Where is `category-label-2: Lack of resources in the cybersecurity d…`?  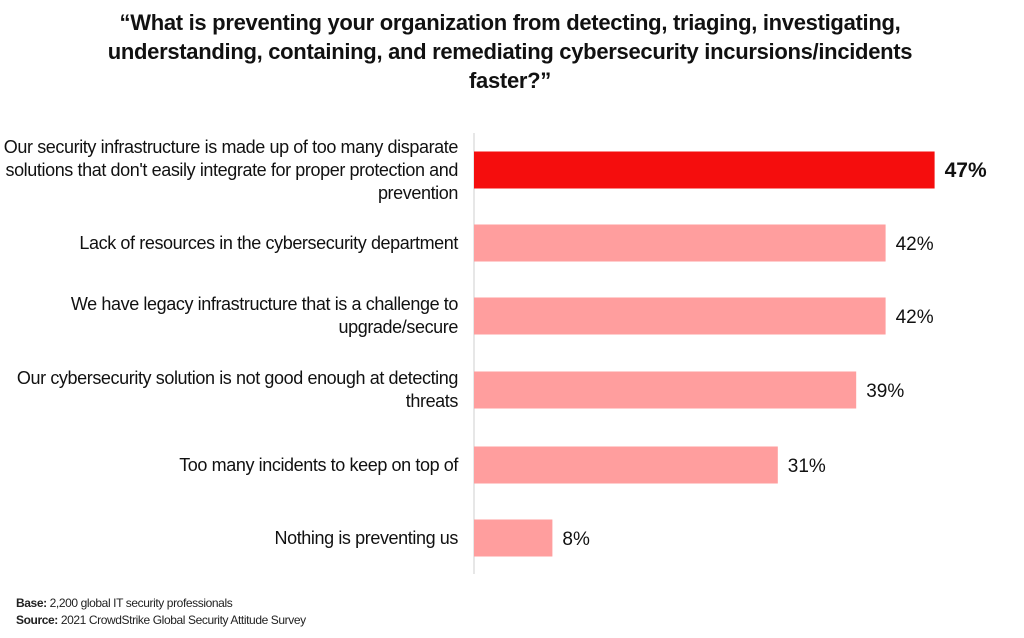
category-label-2: Lack of resources in the cybersecurity d… is located at coordinates (268, 242).